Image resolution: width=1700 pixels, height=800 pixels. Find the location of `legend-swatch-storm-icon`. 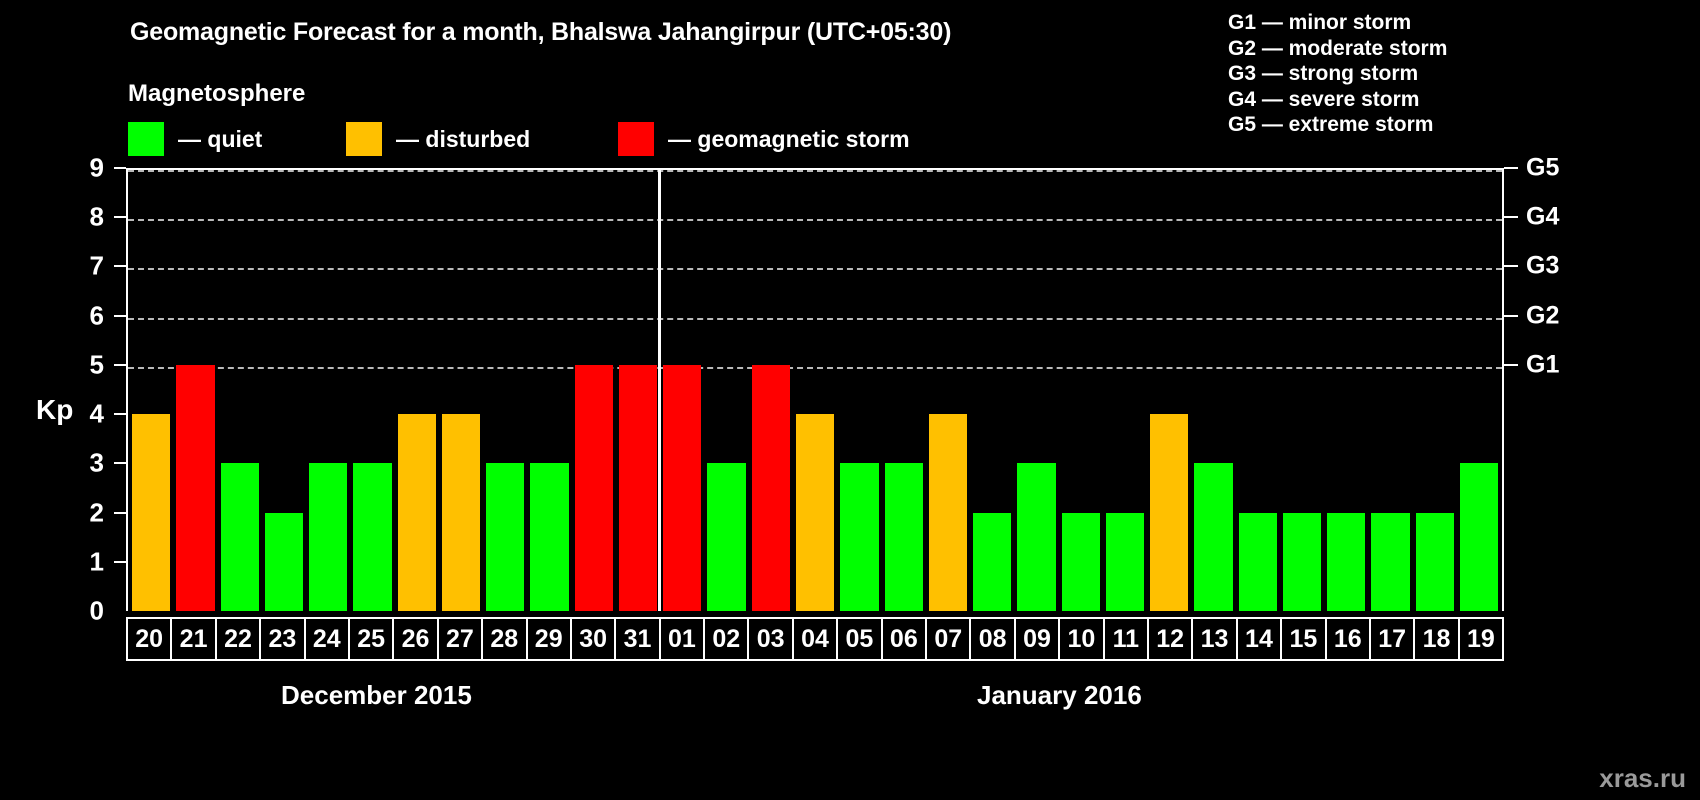

legend-swatch-storm-icon is located at coordinates (636, 139).